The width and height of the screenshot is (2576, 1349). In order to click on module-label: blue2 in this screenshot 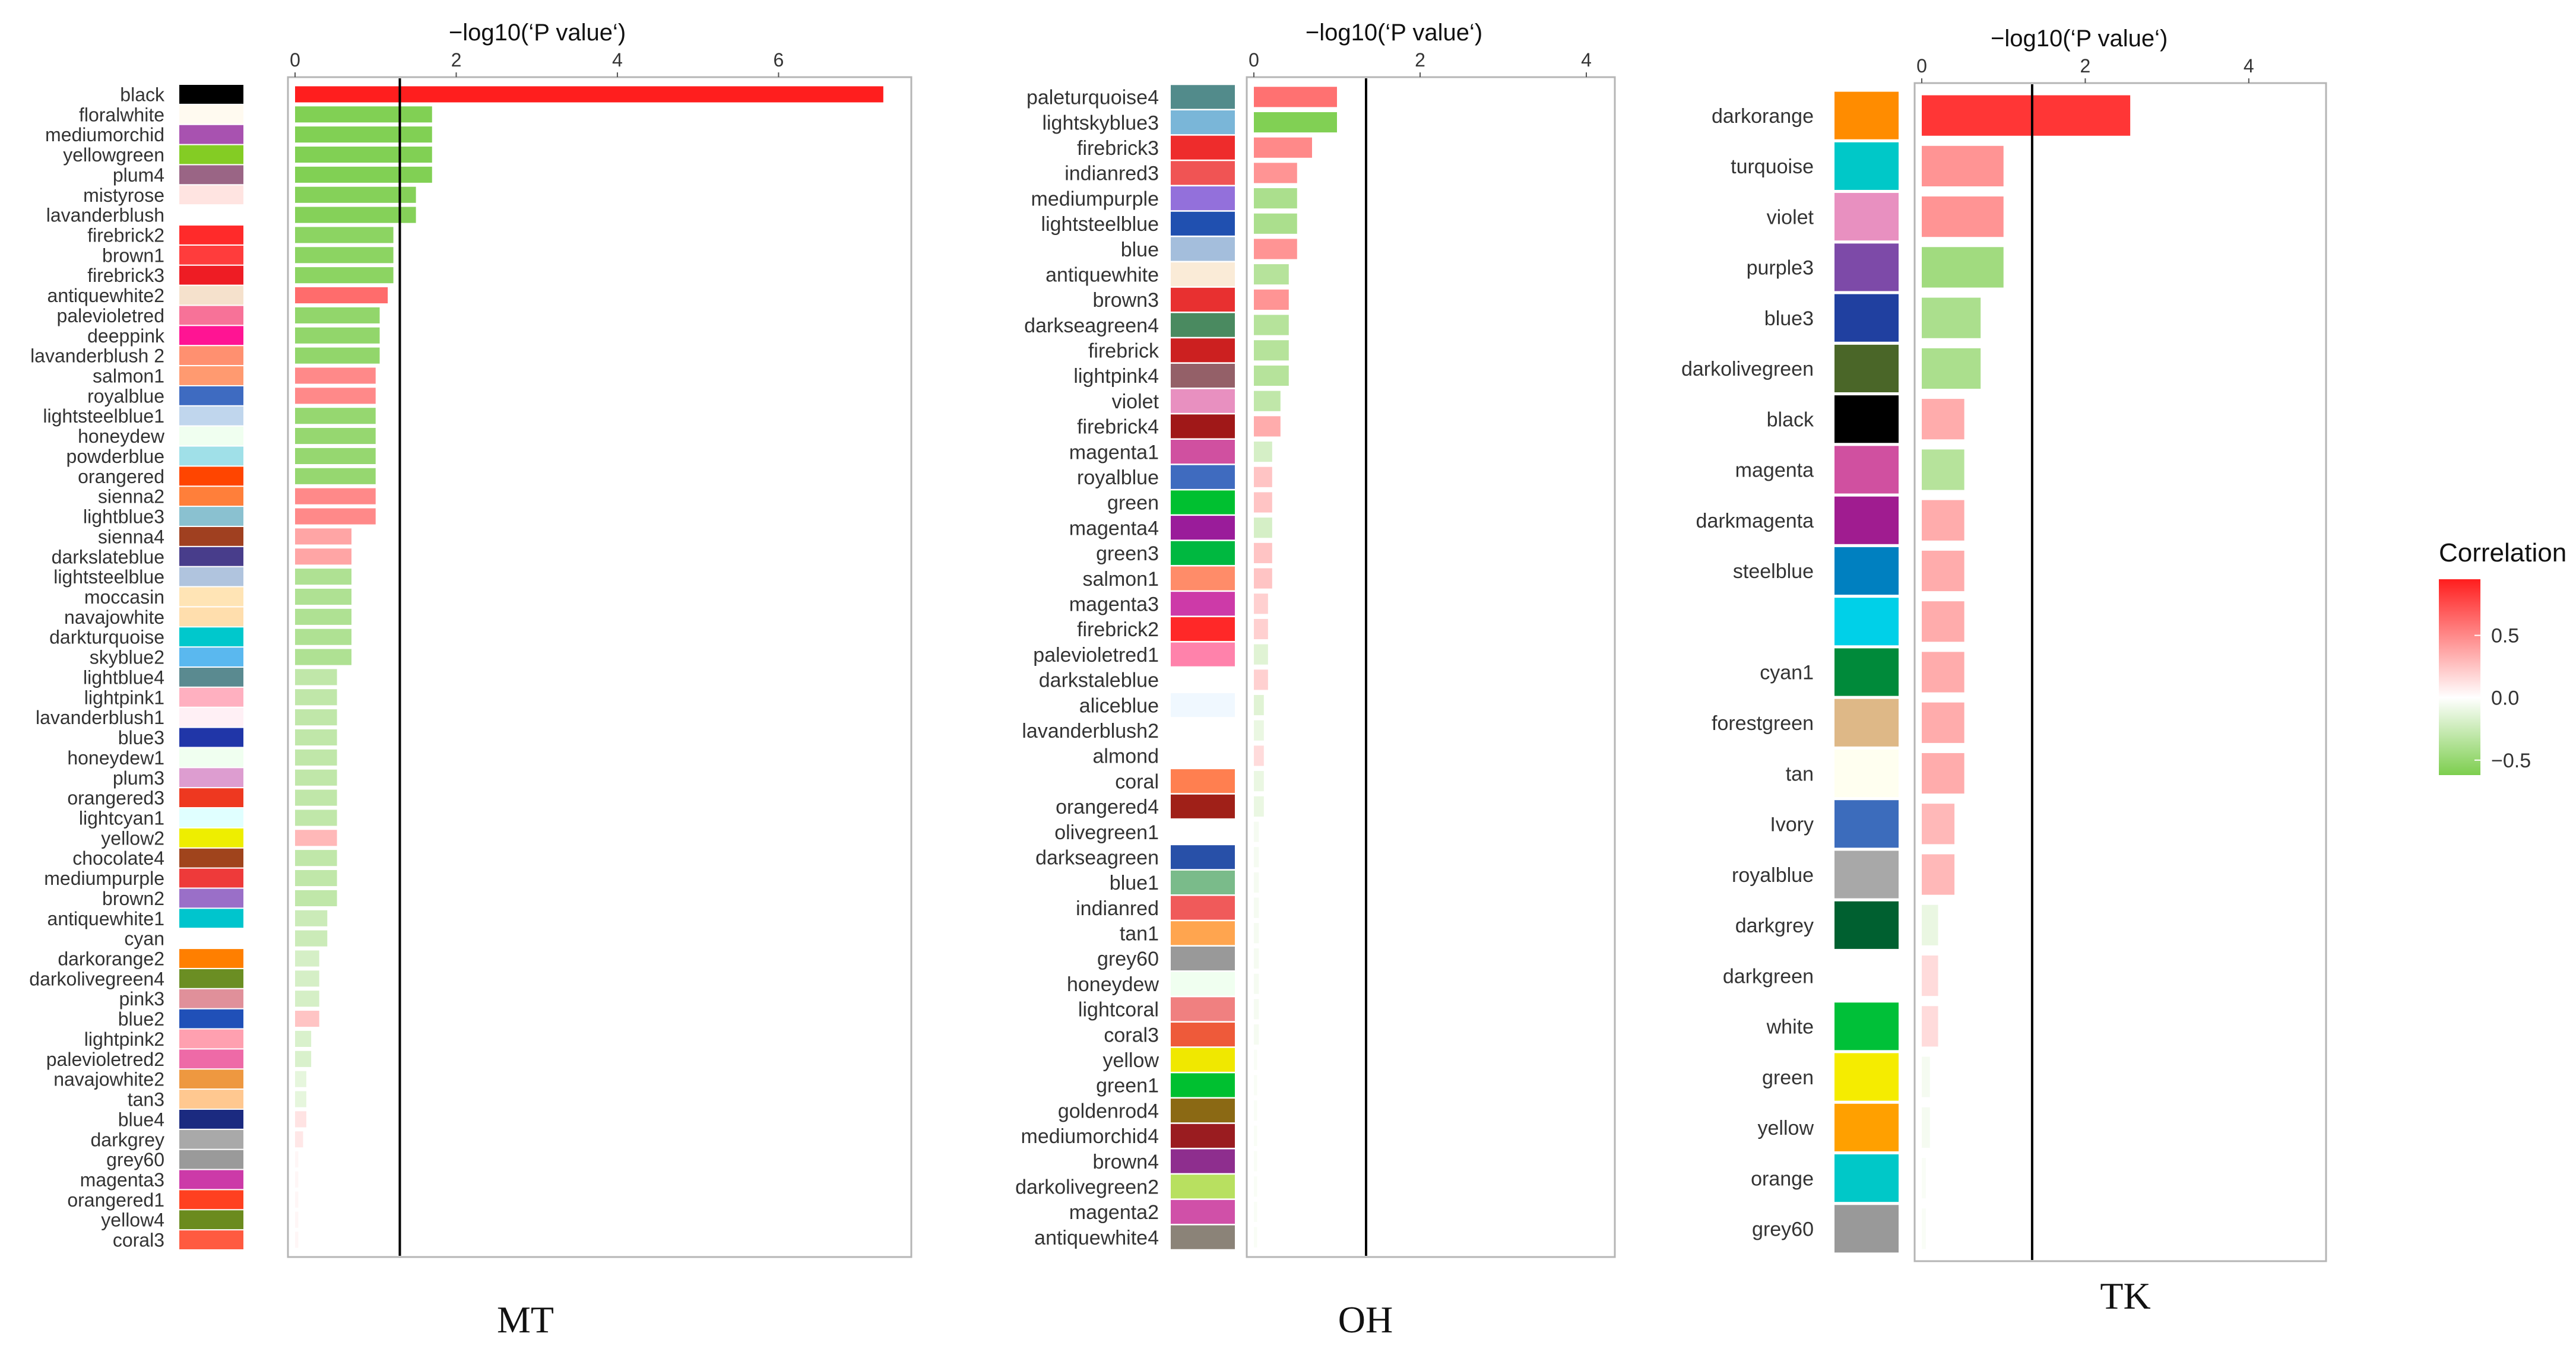, I will do `click(141, 1019)`.